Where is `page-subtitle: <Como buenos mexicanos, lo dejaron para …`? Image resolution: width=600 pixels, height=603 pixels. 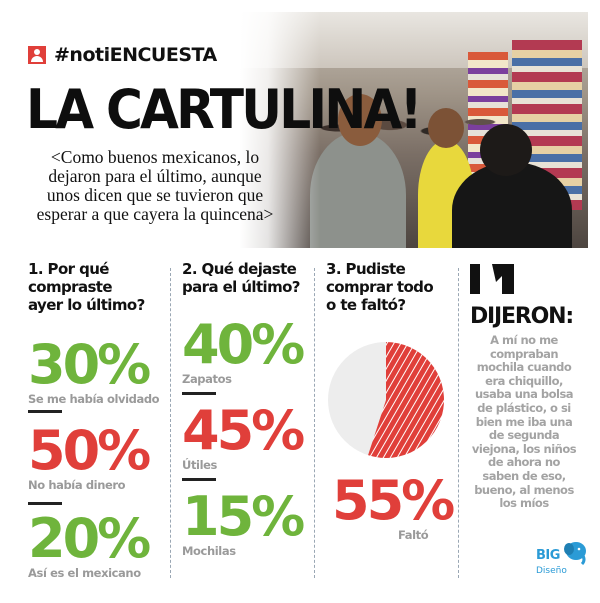 page-subtitle: <Como buenos mexicanos, lo dejaron para … is located at coordinates (155, 185).